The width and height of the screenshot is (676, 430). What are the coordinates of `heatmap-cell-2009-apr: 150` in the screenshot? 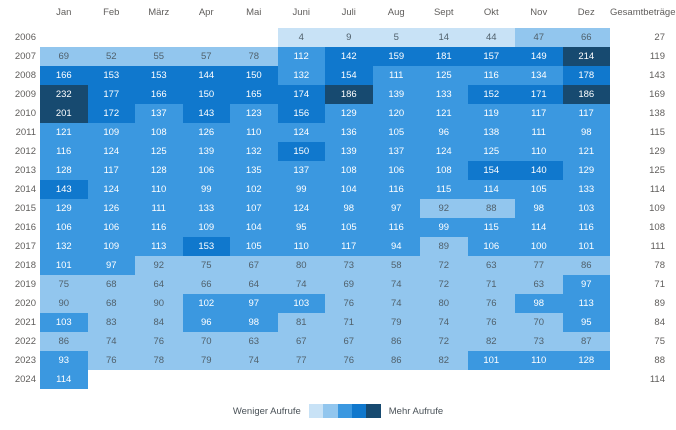 It's located at (206, 94).